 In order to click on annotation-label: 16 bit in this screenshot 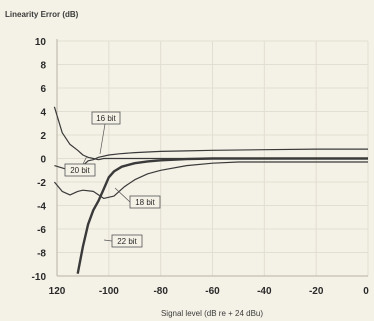, I will do `click(106, 118)`.